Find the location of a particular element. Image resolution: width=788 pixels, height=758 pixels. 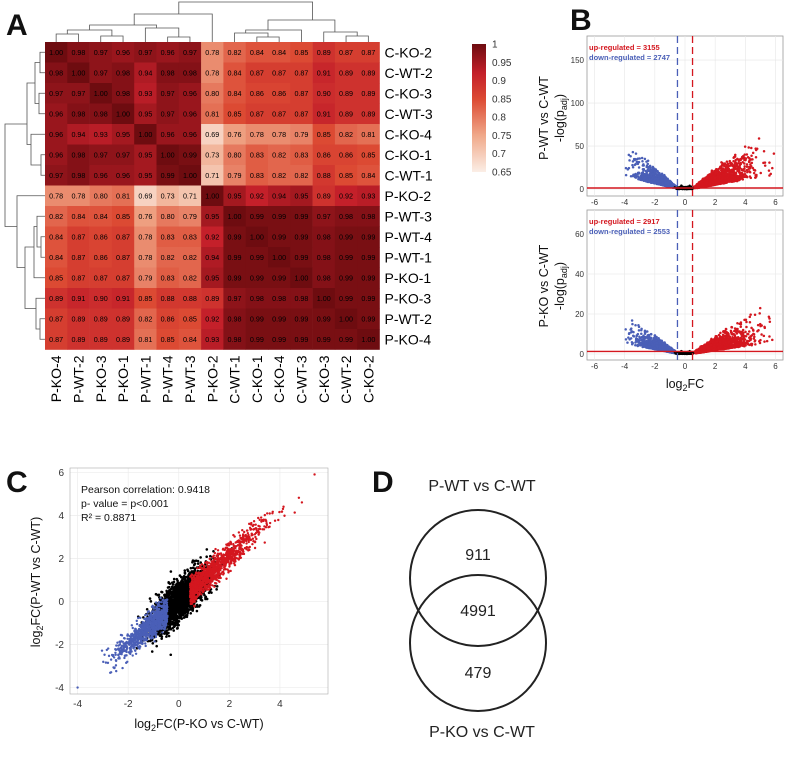

heatmap-col-label: C-WT-3 is located at coordinates (301, 379).